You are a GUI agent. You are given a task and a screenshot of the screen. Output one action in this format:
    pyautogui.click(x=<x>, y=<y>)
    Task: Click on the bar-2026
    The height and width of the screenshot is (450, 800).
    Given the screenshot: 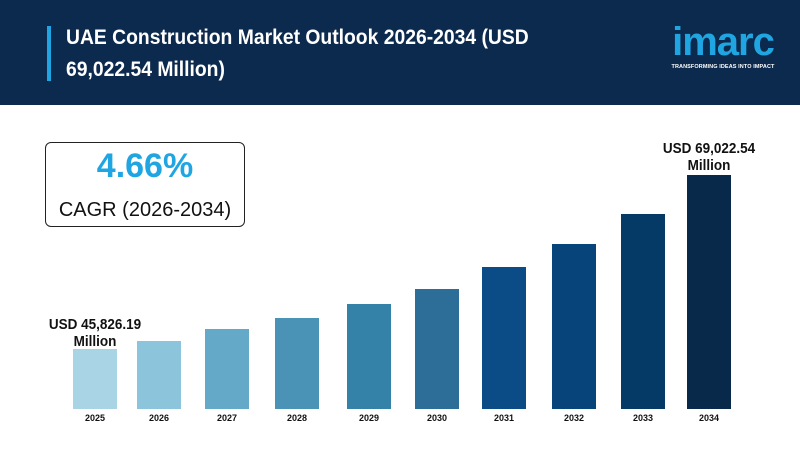 What is the action you would take?
    pyautogui.click(x=159, y=375)
    